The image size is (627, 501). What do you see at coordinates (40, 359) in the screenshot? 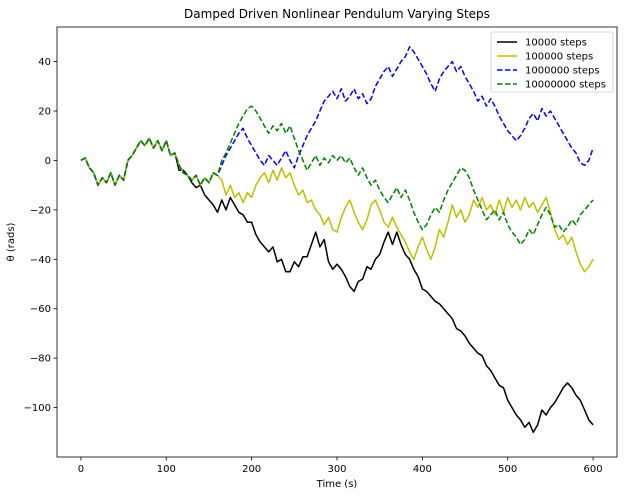
I see `y-tick-label: −80` at bounding box center [40, 359].